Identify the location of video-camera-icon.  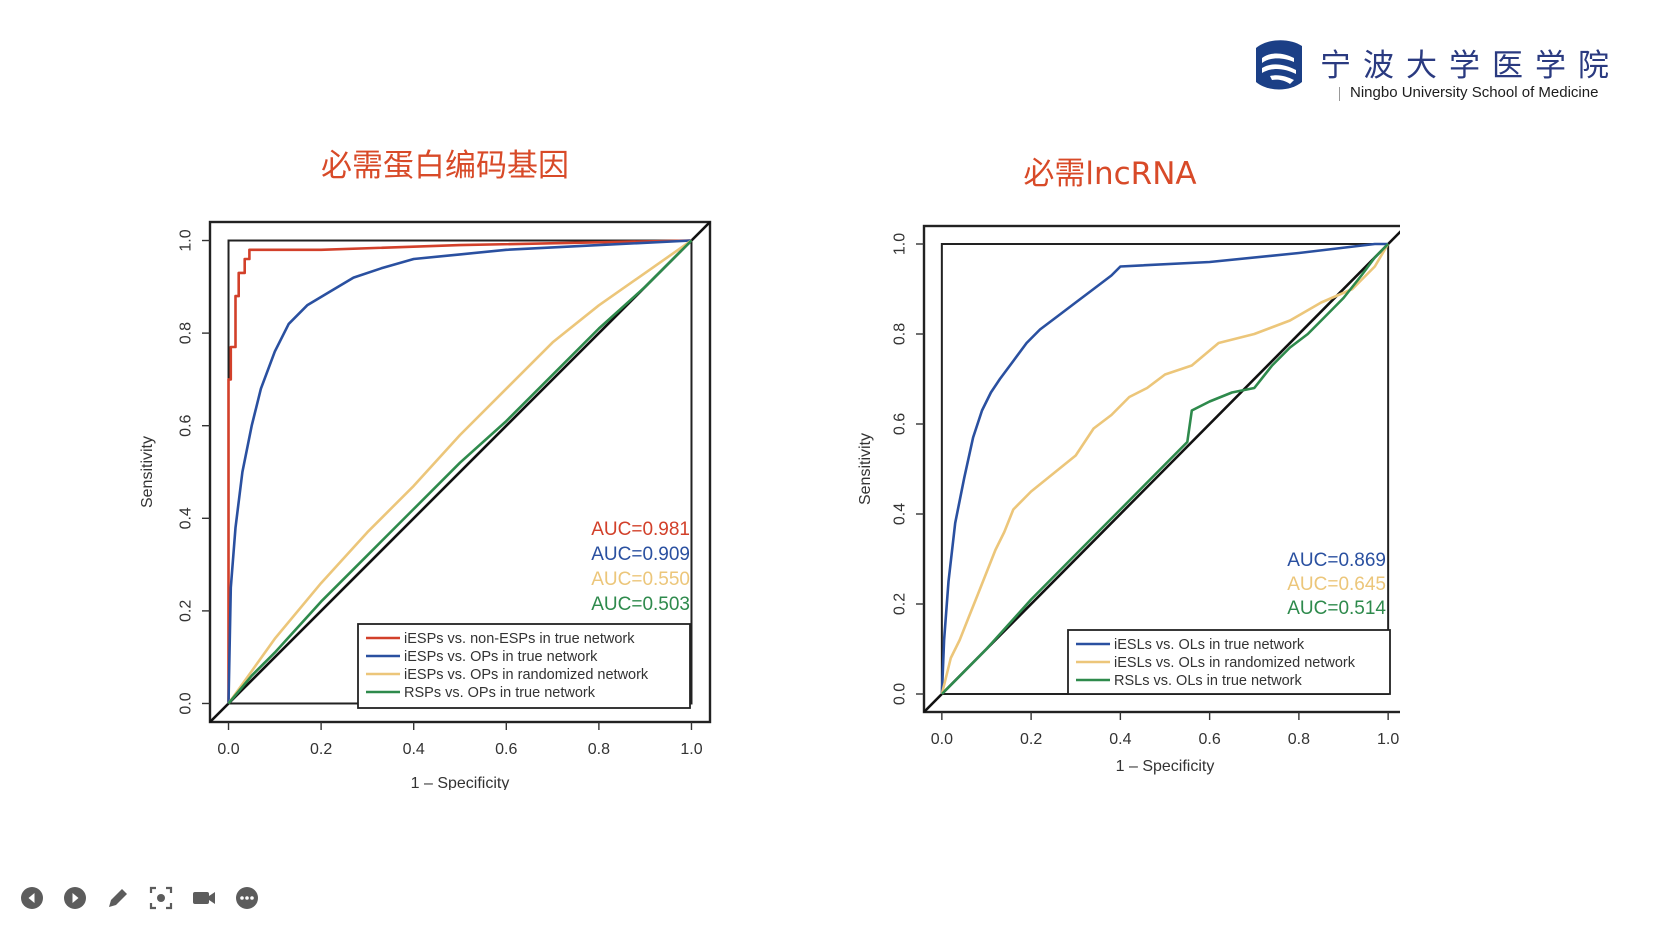
(204, 898).